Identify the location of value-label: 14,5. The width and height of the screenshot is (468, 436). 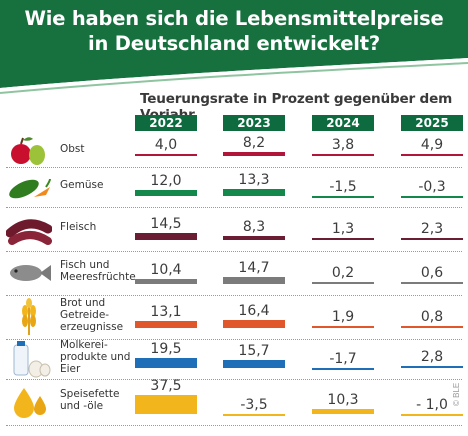
(166, 223).